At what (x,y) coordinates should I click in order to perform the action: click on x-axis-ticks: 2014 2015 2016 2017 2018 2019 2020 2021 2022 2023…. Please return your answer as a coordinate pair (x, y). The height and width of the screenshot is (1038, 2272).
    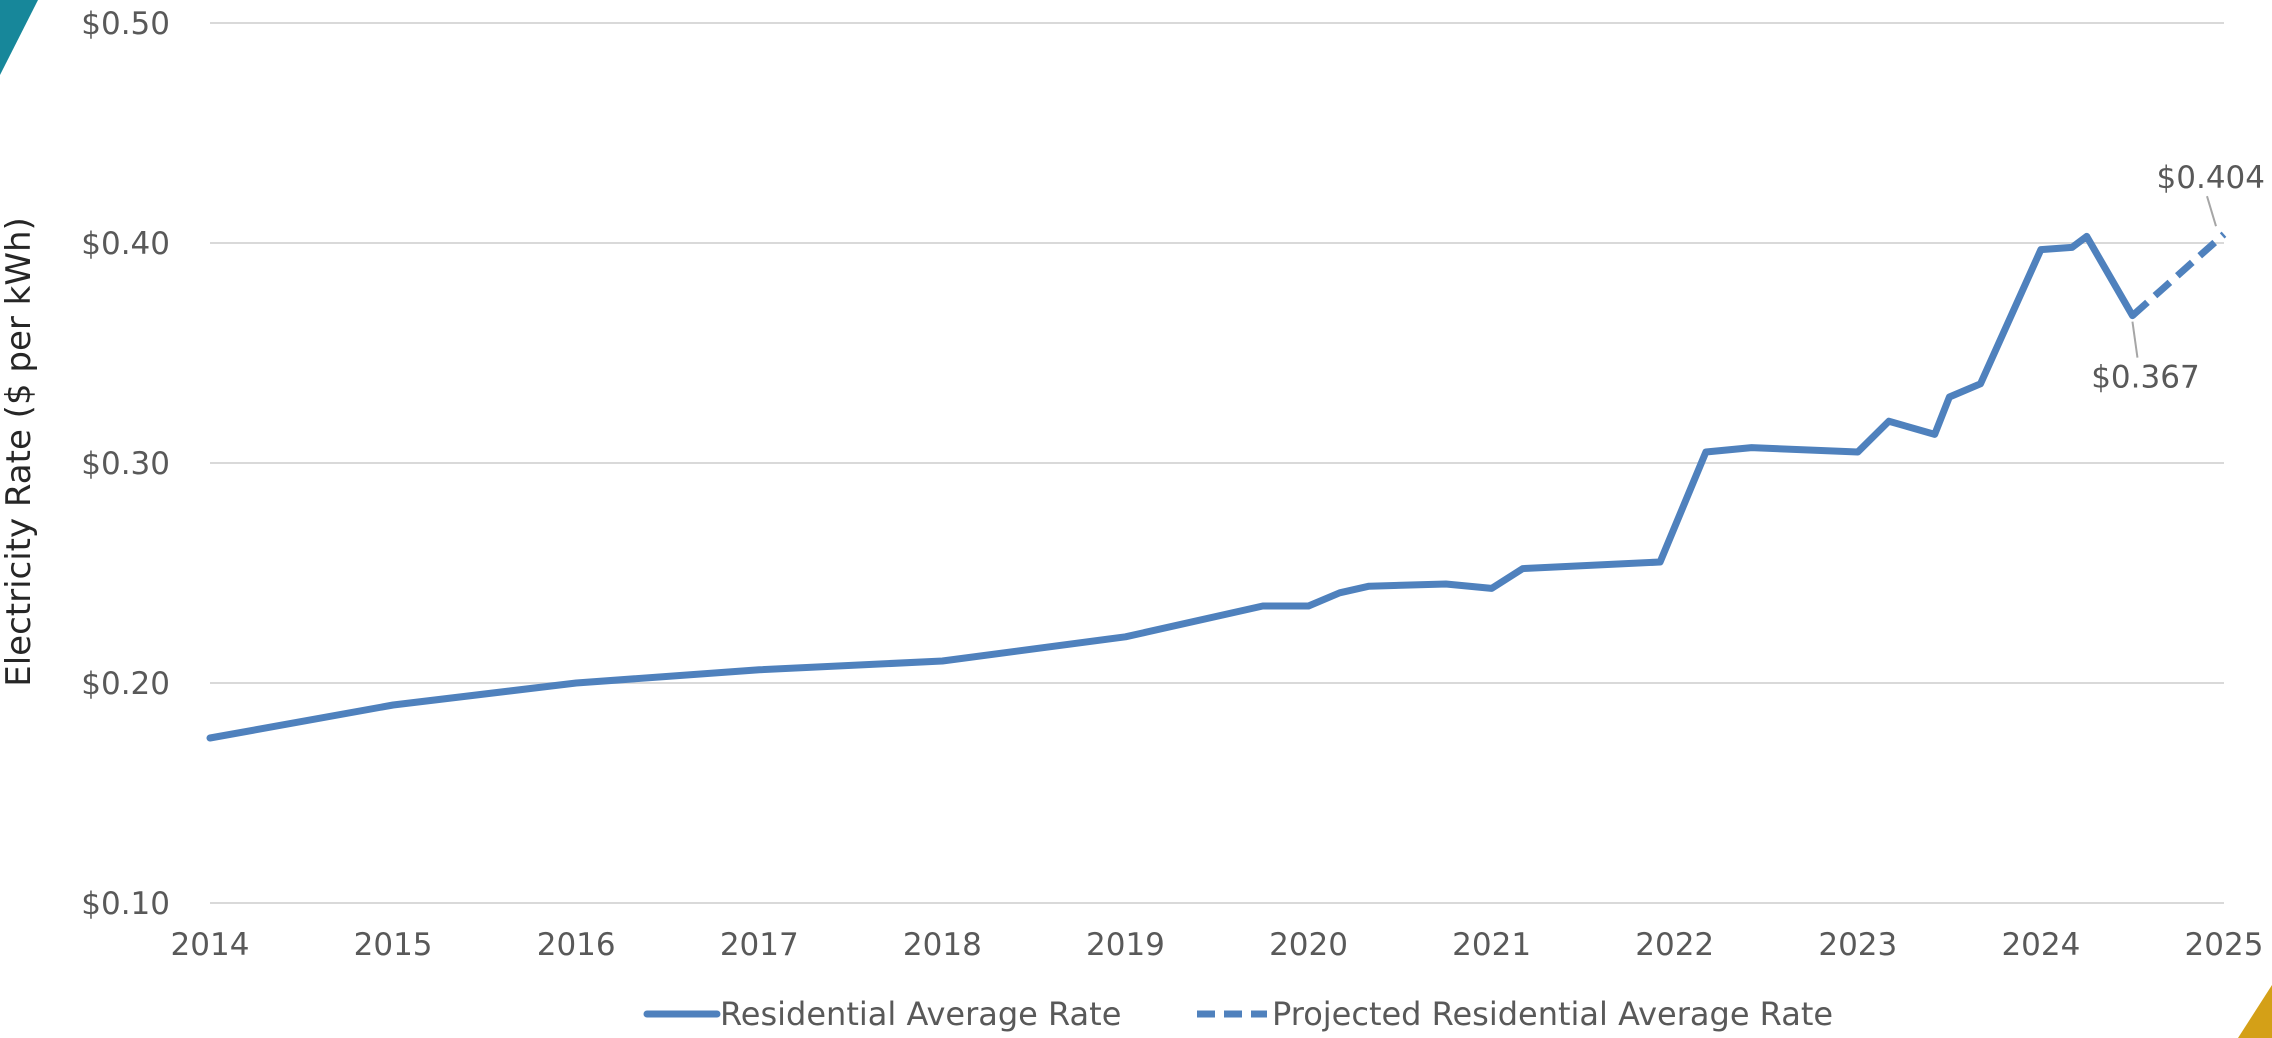
    Looking at the image, I should click on (1217, 945).